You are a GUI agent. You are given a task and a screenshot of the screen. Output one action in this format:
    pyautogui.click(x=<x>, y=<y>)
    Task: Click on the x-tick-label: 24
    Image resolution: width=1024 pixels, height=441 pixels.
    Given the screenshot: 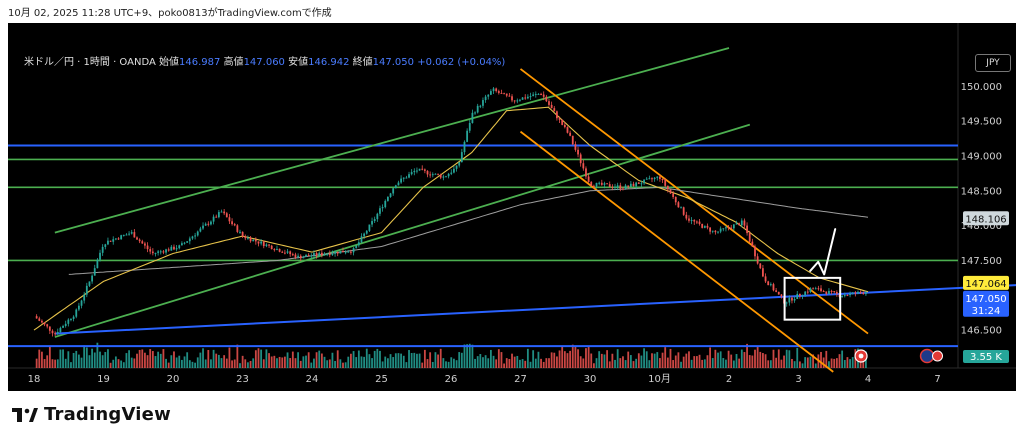 What is the action you would take?
    pyautogui.click(x=312, y=379)
    